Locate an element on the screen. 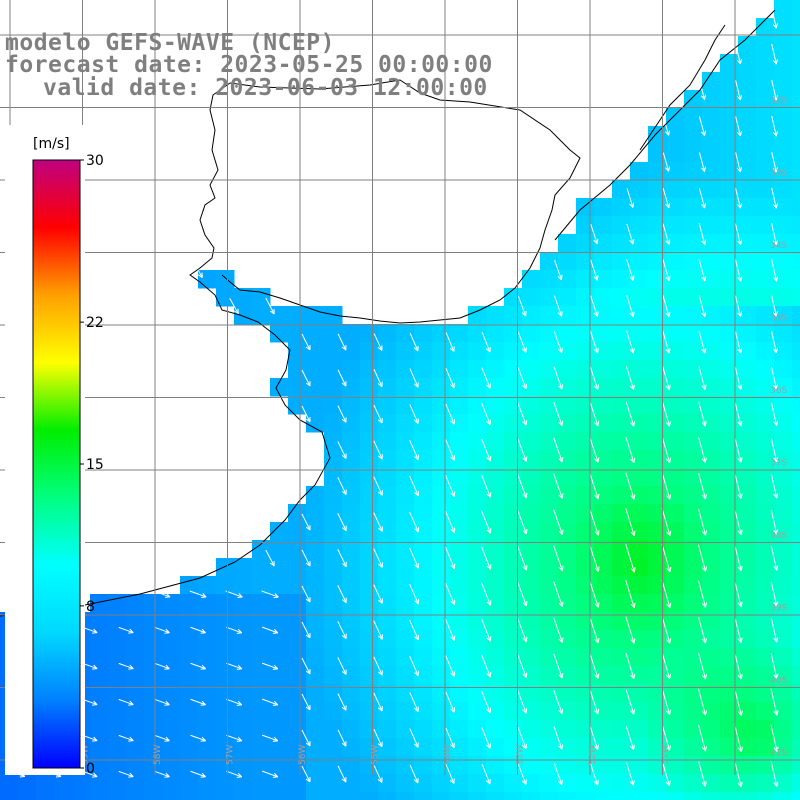 This screenshot has height=800, width=800. title-valid-date: valid date: 2023-06-03 12:00:00 is located at coordinates (265, 88).